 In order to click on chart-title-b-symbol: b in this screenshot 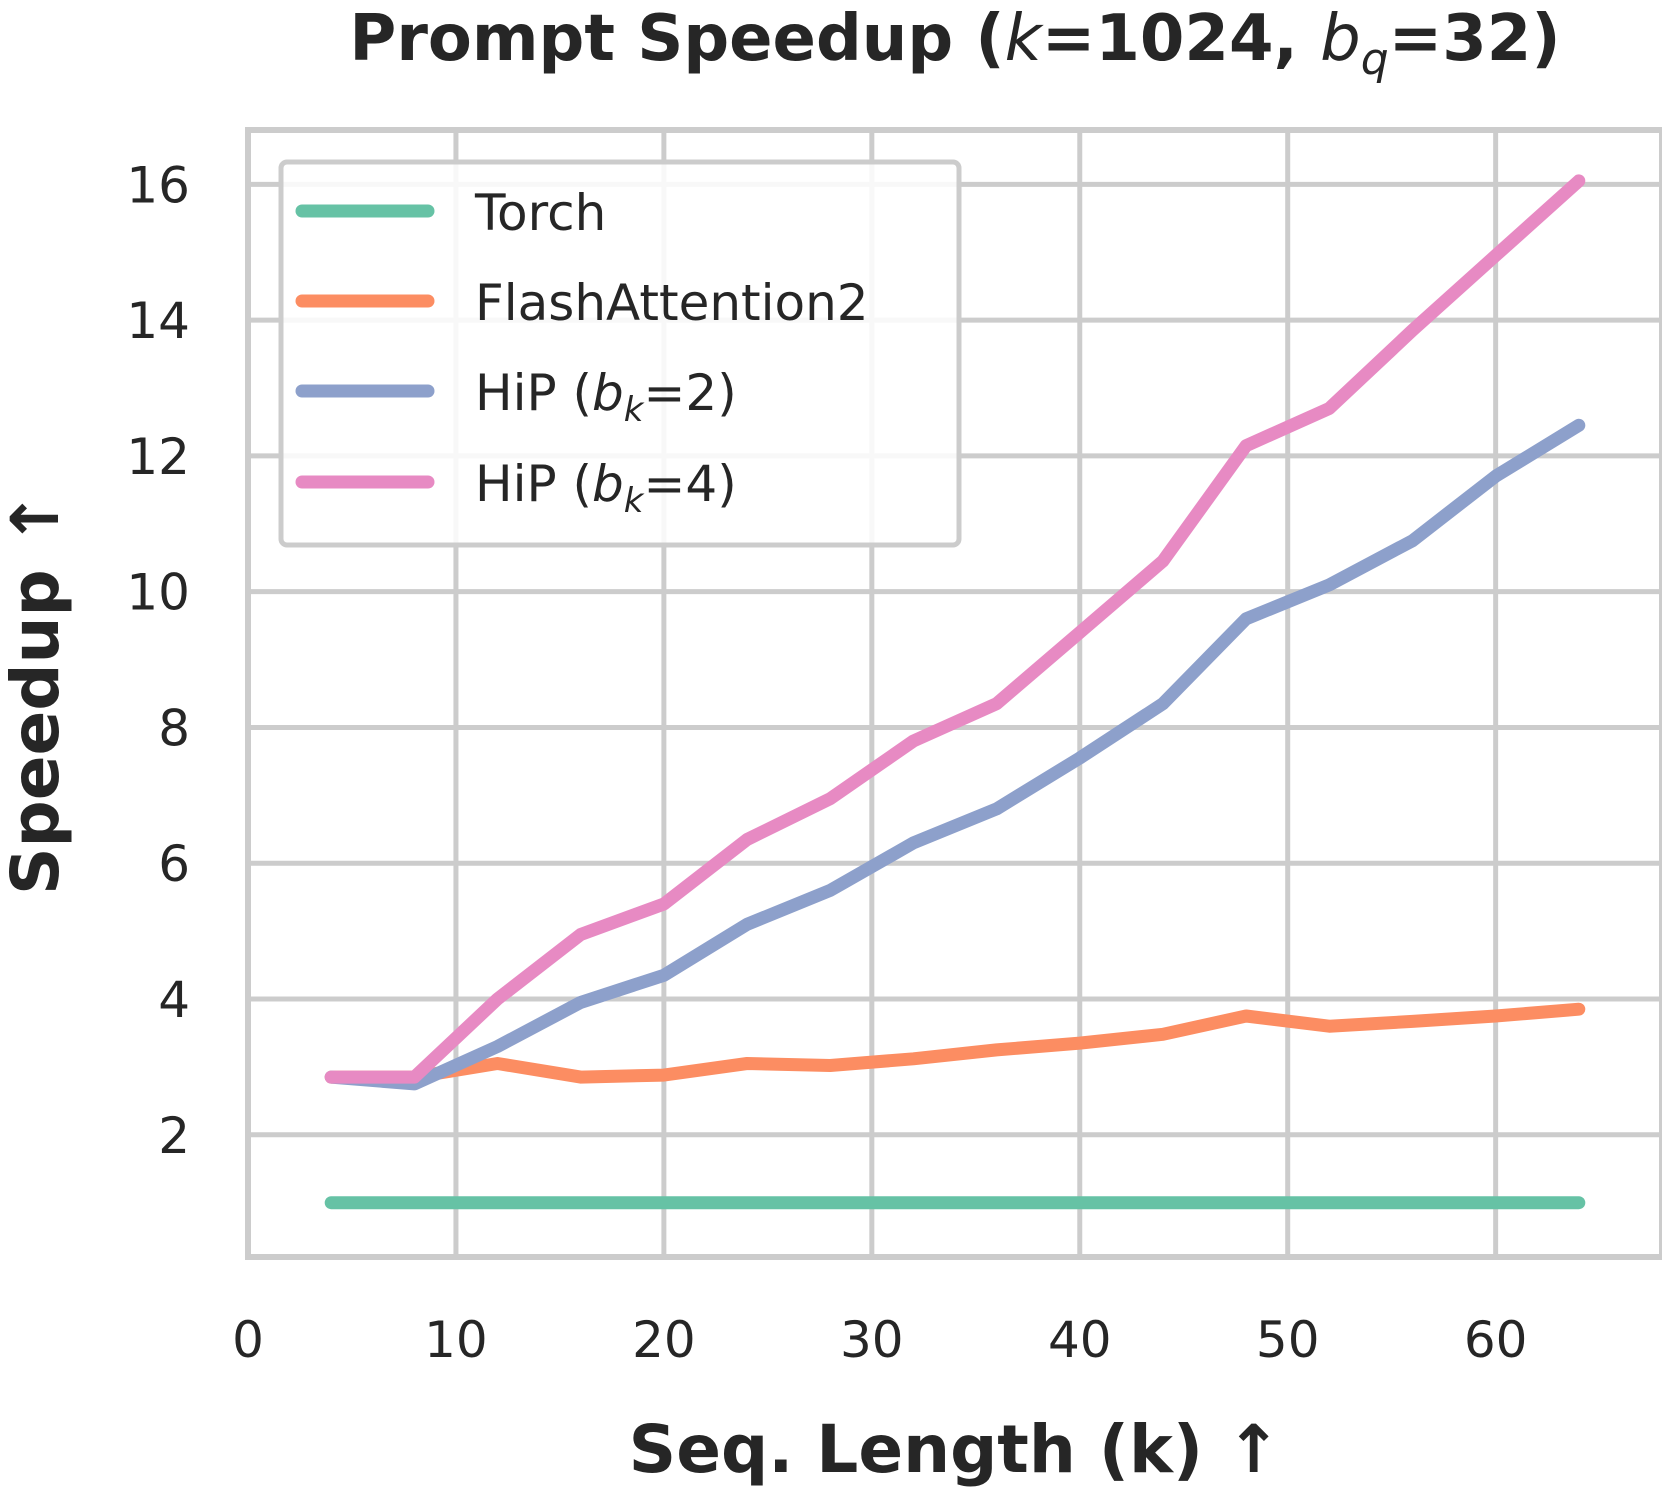, I will do `click(1340, 39)`.